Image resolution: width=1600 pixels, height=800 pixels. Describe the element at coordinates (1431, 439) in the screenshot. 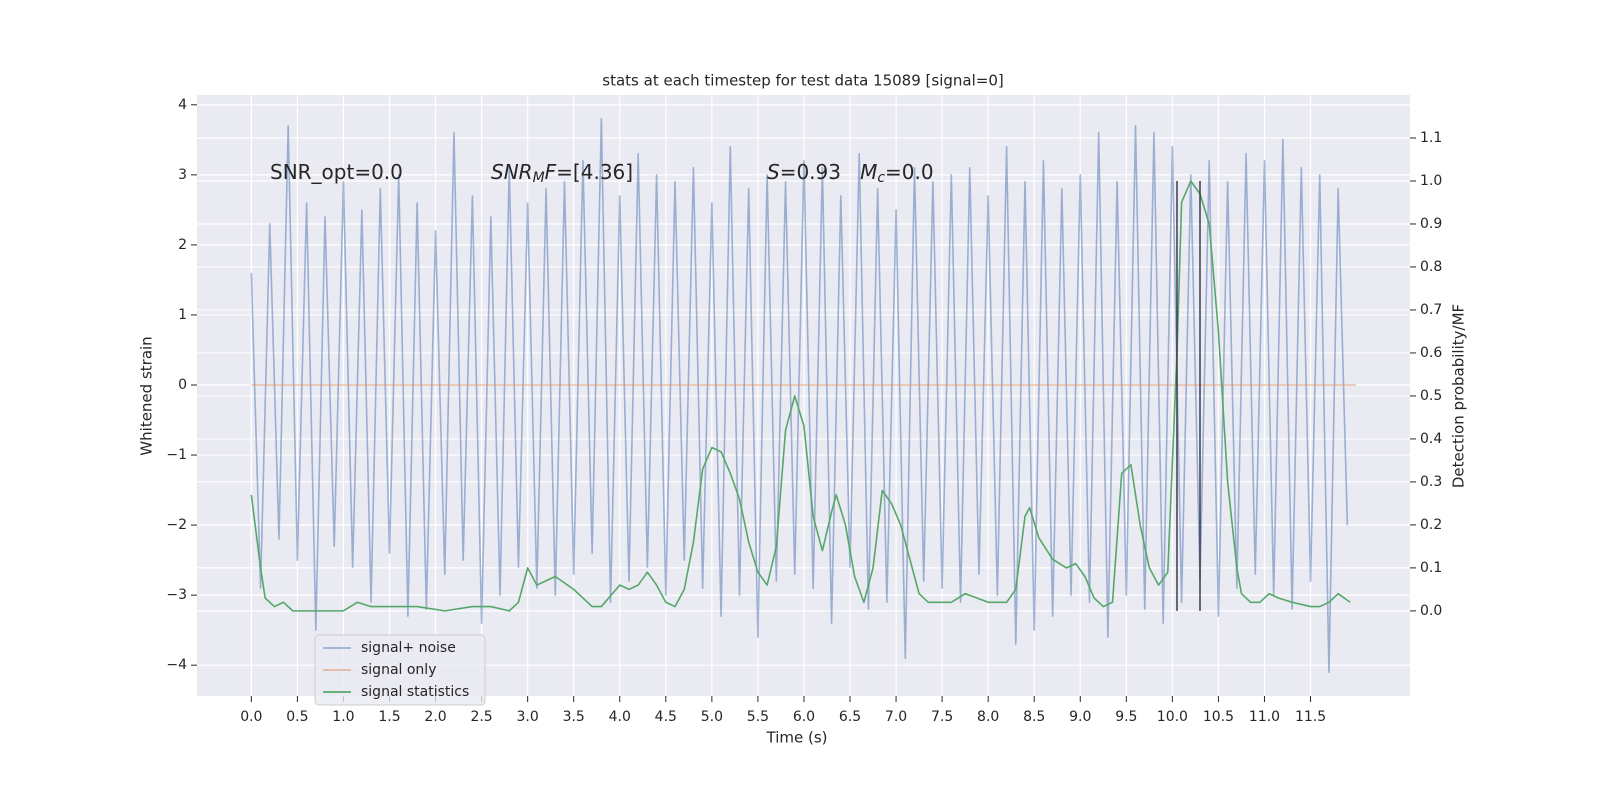

I see `y2-tick-label: 0.4` at that location.